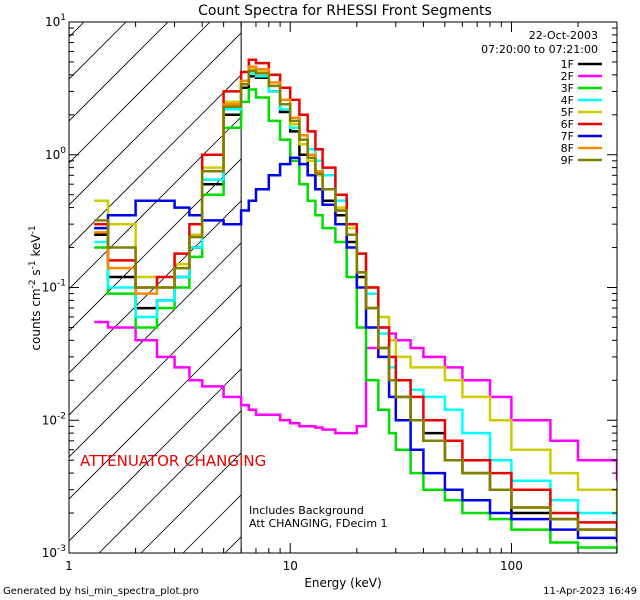 This screenshot has width=640, height=600. Describe the element at coordinates (318, 523) in the screenshot. I see `note-attenuator: Att CHANGING, FDecim 1` at that location.